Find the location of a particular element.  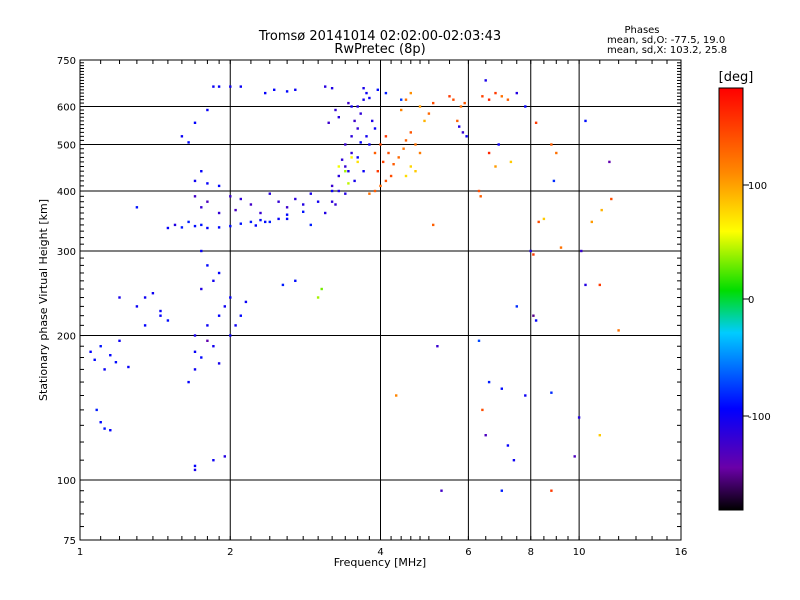

y-tick-label: 200 is located at coordinates (66, 337).